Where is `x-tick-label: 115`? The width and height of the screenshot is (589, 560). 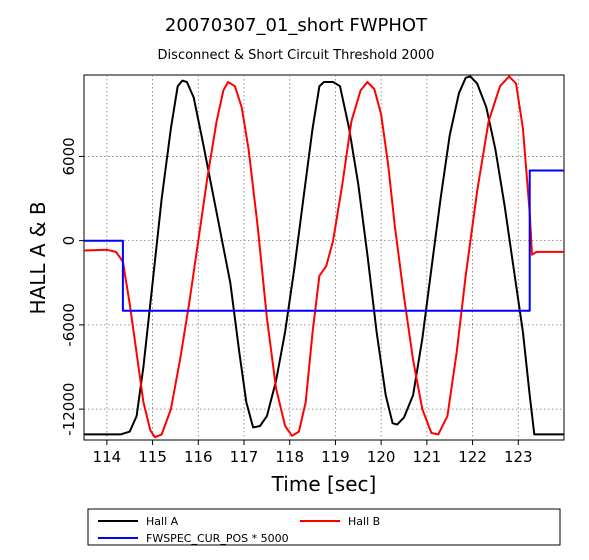
x-tick-label: 115 is located at coordinates (152, 457).